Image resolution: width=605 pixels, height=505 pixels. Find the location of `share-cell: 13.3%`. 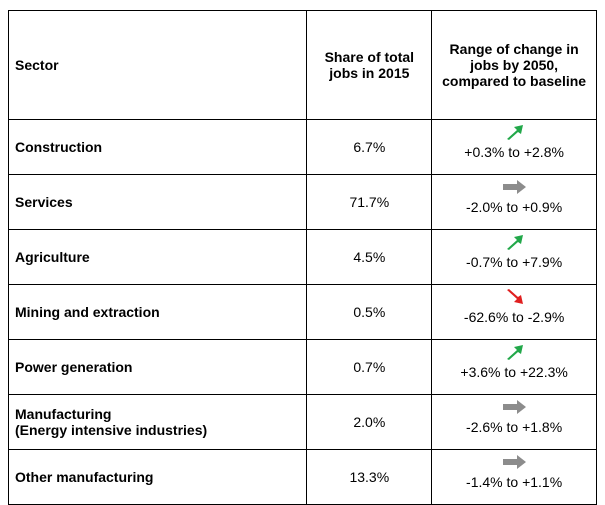

share-cell: 13.3% is located at coordinates (369, 477).